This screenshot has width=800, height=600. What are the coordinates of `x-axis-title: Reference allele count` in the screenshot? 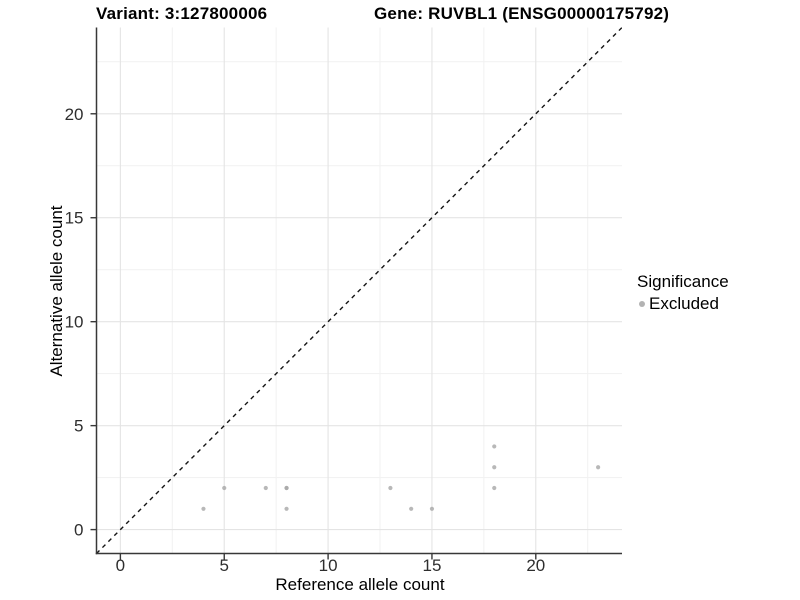 It's located at (360, 584).